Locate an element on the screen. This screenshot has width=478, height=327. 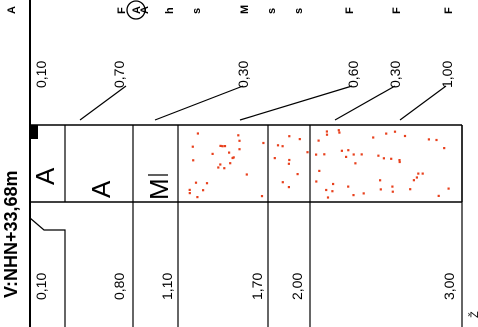
thickness-label: 0,70 is located at coordinates (119, 74).